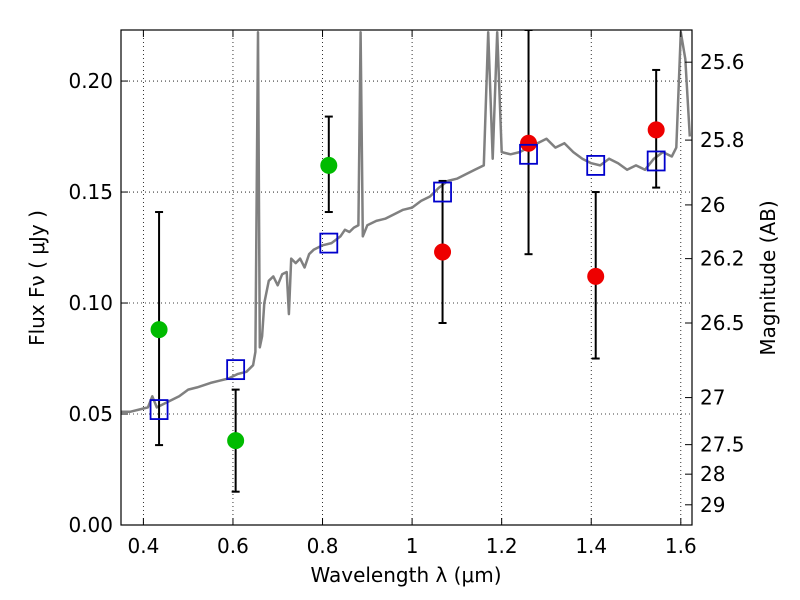 This screenshot has width=800, height=600. Describe the element at coordinates (143, 546) in the screenshot. I see `x-tick-label: 0.4` at that location.